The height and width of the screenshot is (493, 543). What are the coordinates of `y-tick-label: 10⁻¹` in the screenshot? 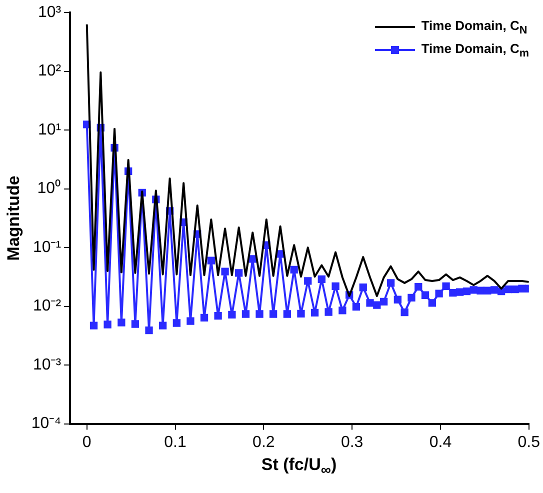 It's located at (47, 247).